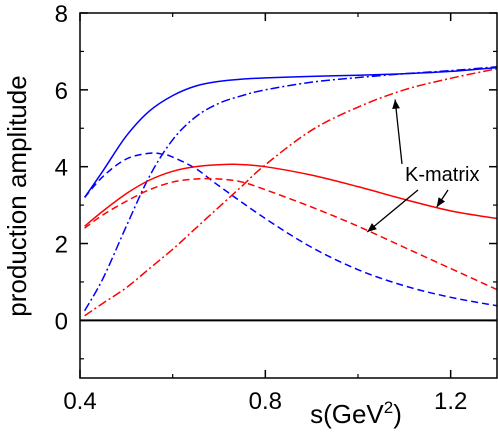 The height and width of the screenshot is (439, 498). I want to click on x-tick-label: 0.8, so click(265, 401).